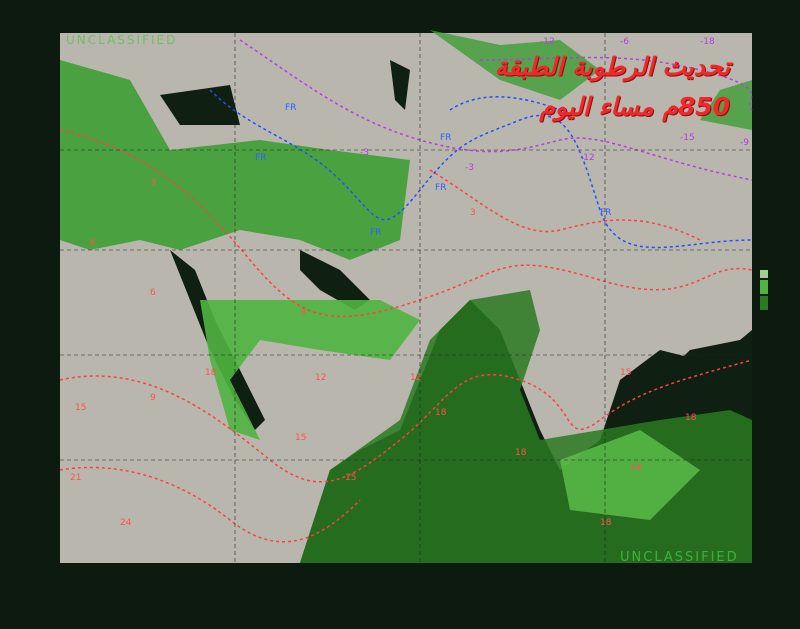 Image resolution: width=800 pixels, height=629 pixels. Describe the element at coordinates (707, 42) in the screenshot. I see `contour-label: -18` at that location.